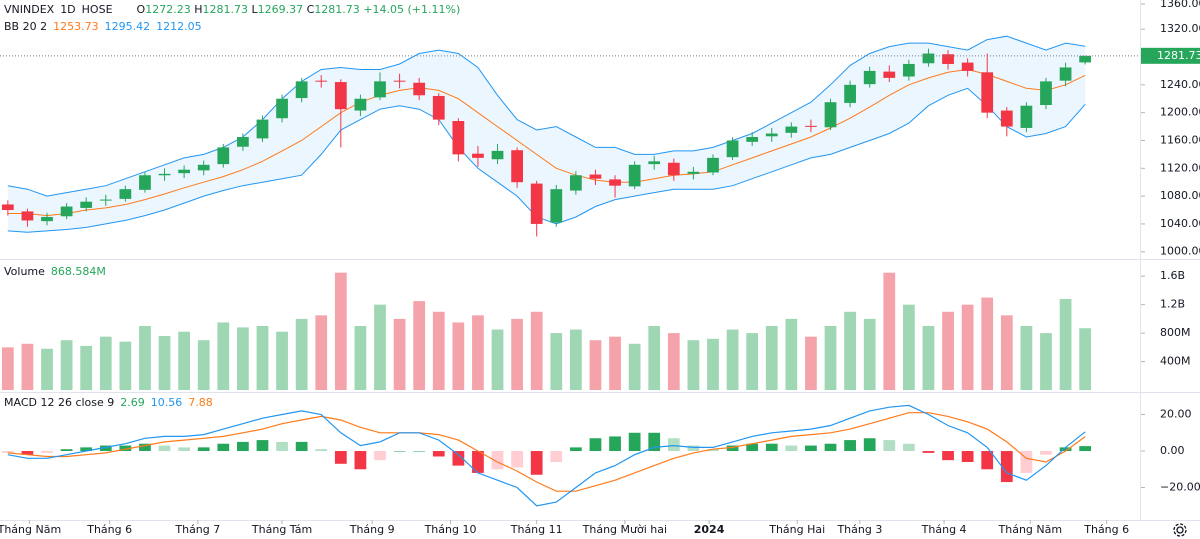  Describe the element at coordinates (450, 529) in the screenshot. I see `x-tick-label: Tháng 10` at that location.